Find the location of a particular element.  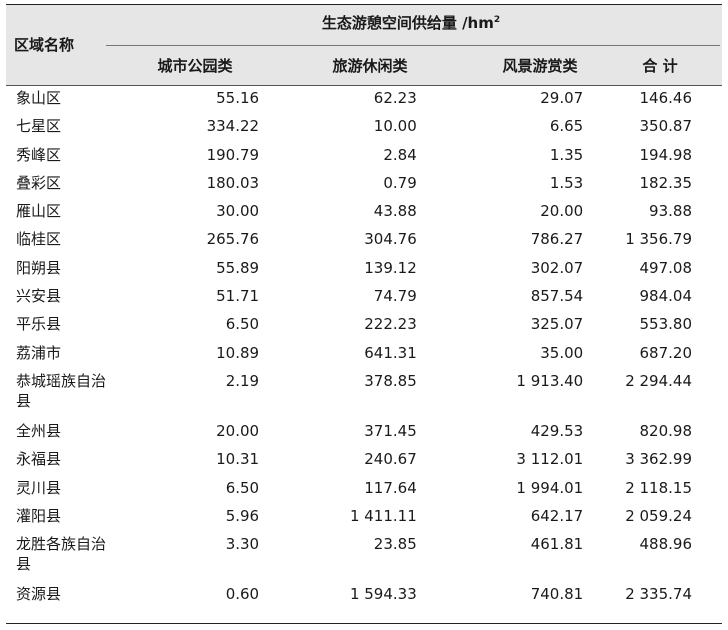

total-value-cell: 553.80 is located at coordinates (666, 324).